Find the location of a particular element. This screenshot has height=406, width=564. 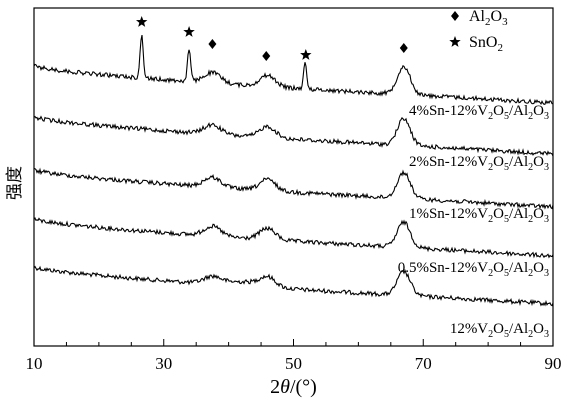

x-axis-label: 2θ/(°) is located at coordinates (293, 387).